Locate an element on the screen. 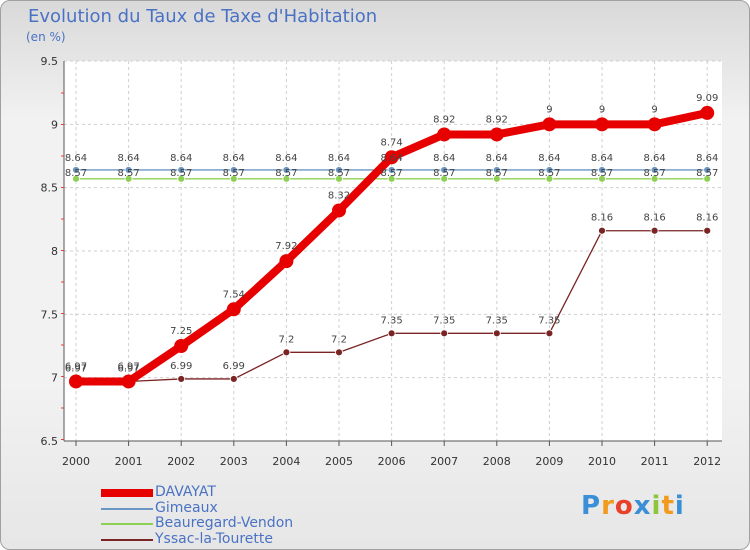 This screenshot has height=550, width=750. x-tick-label: 2002 is located at coordinates (181, 461).